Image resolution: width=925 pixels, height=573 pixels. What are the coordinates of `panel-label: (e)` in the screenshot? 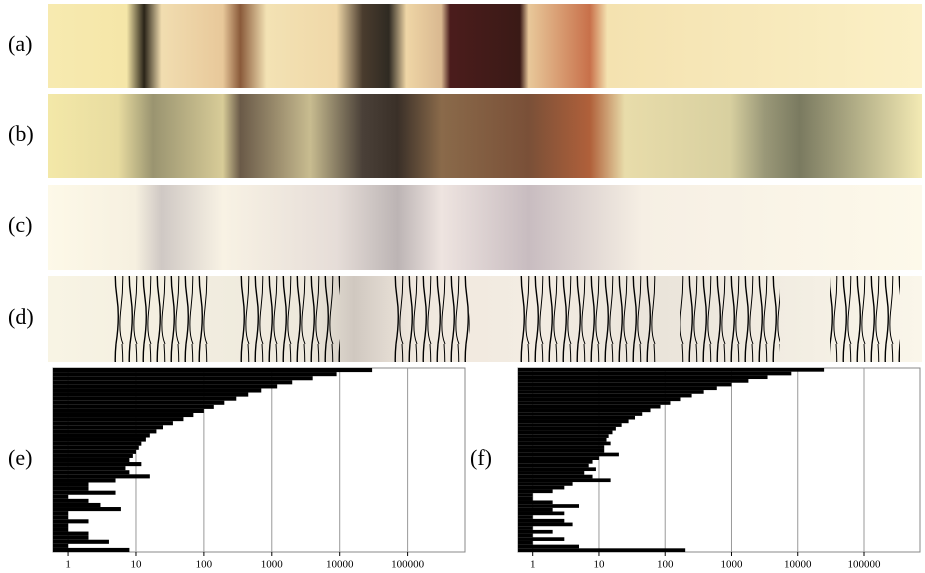 It's located at (20, 457).